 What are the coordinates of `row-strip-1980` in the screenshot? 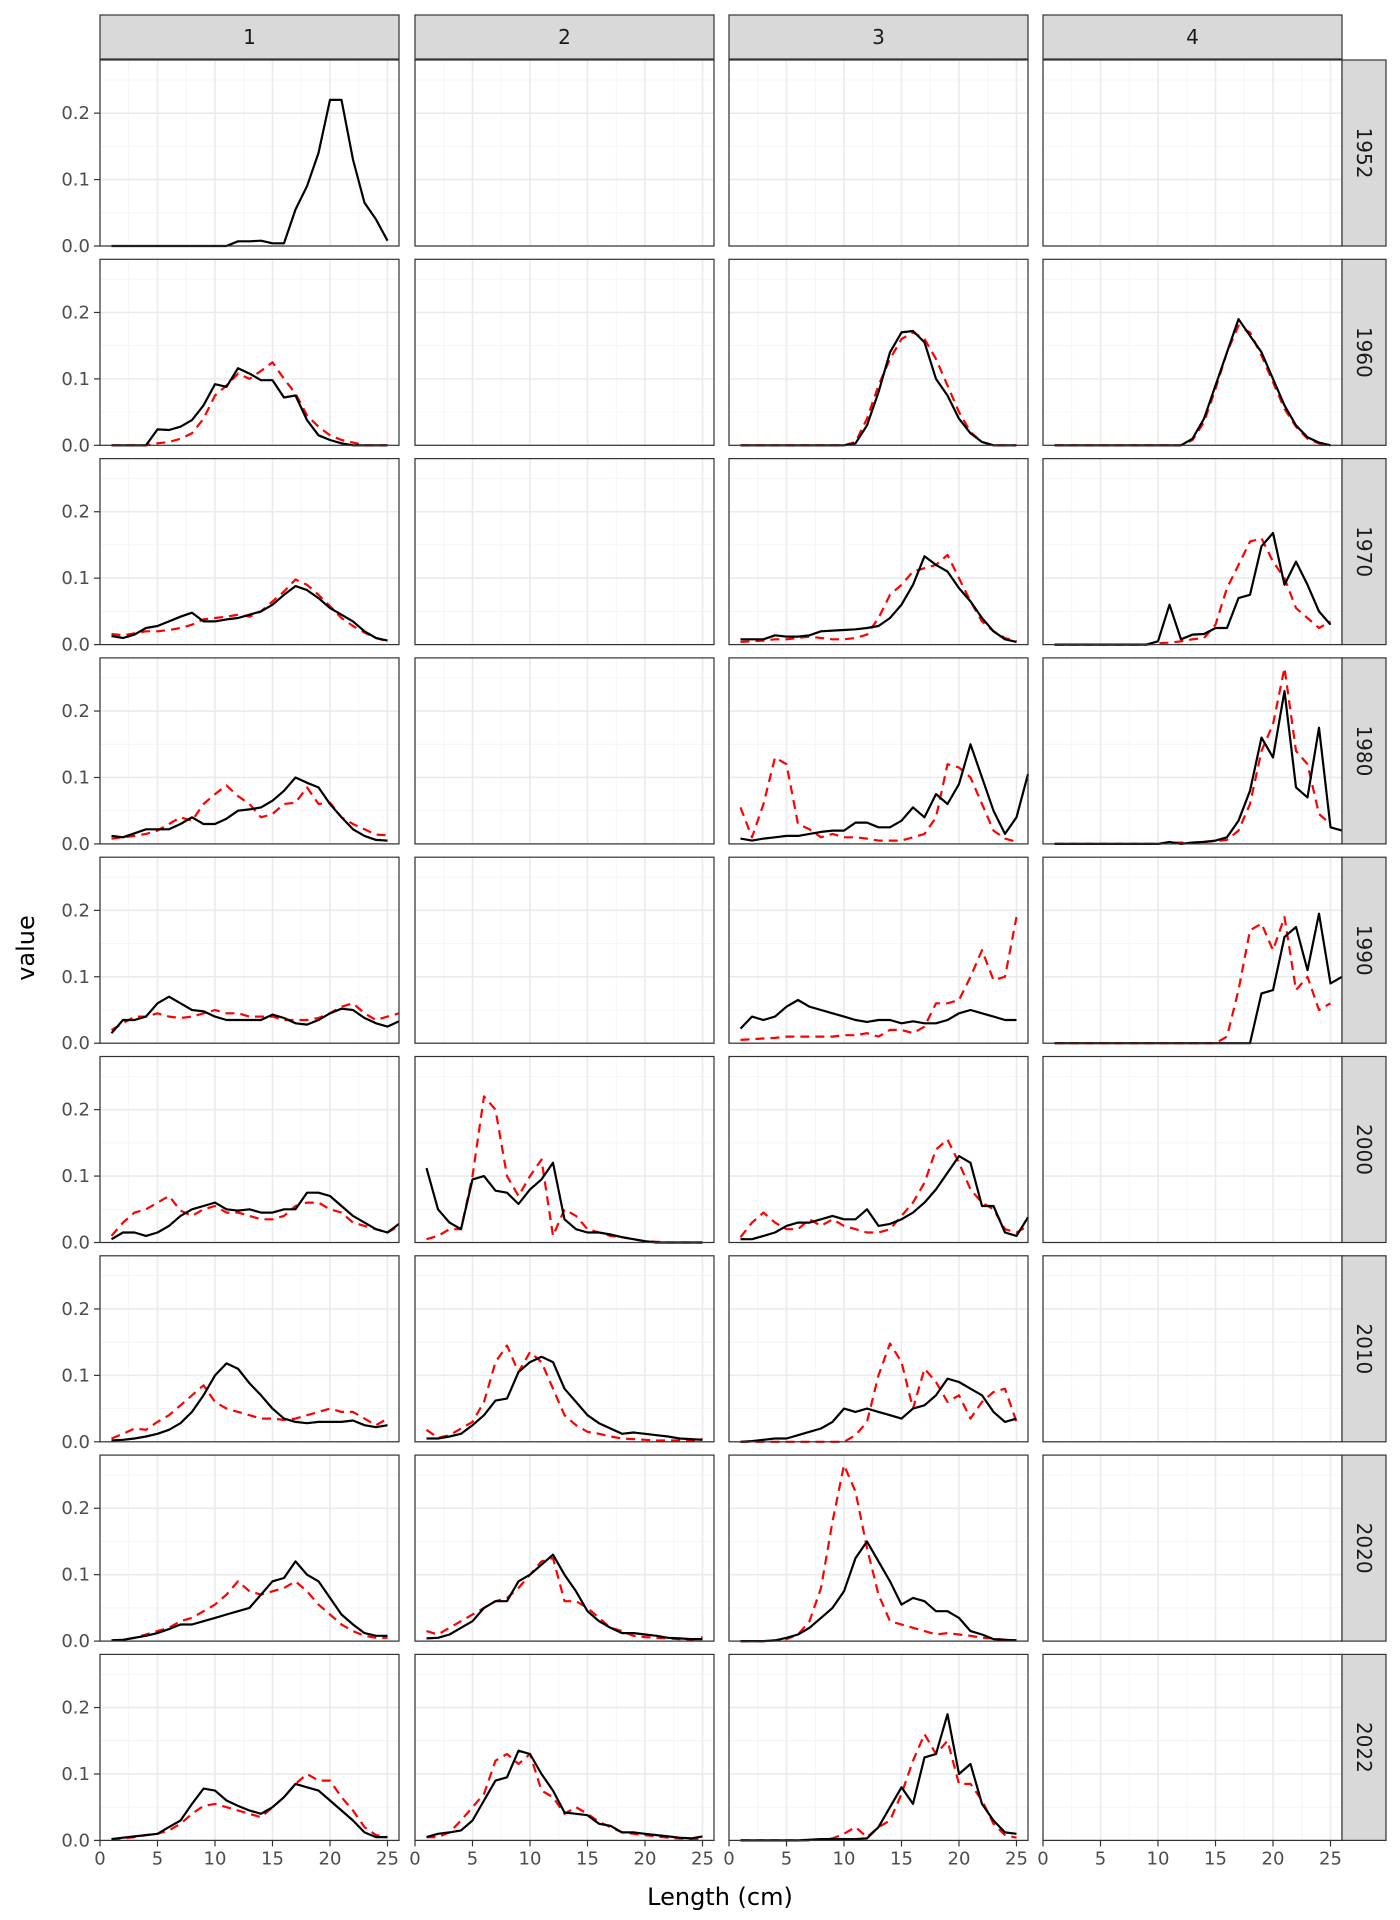 It's located at (1364, 751).